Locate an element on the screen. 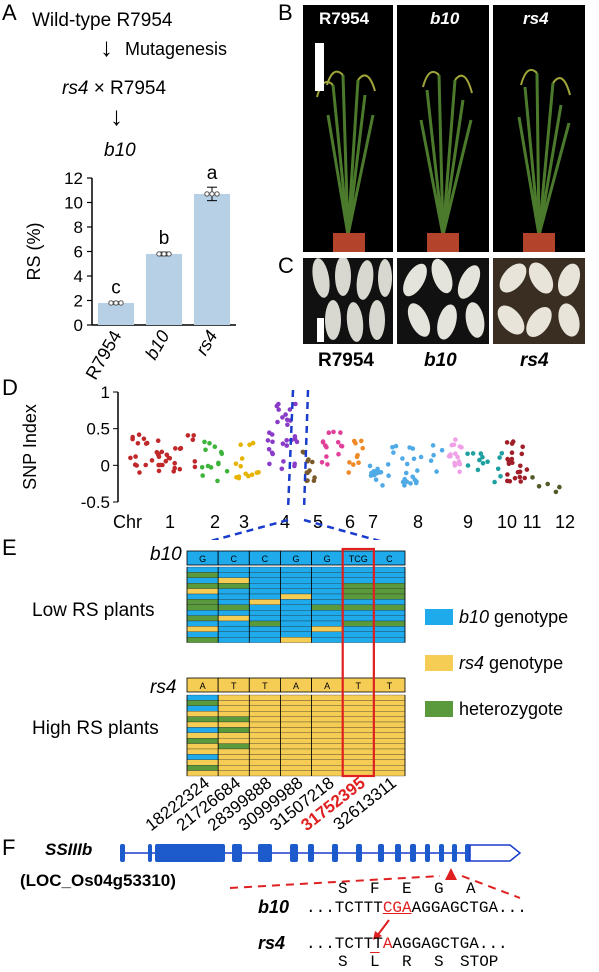  gene-structure-diagram is located at coordinates (321, 871).